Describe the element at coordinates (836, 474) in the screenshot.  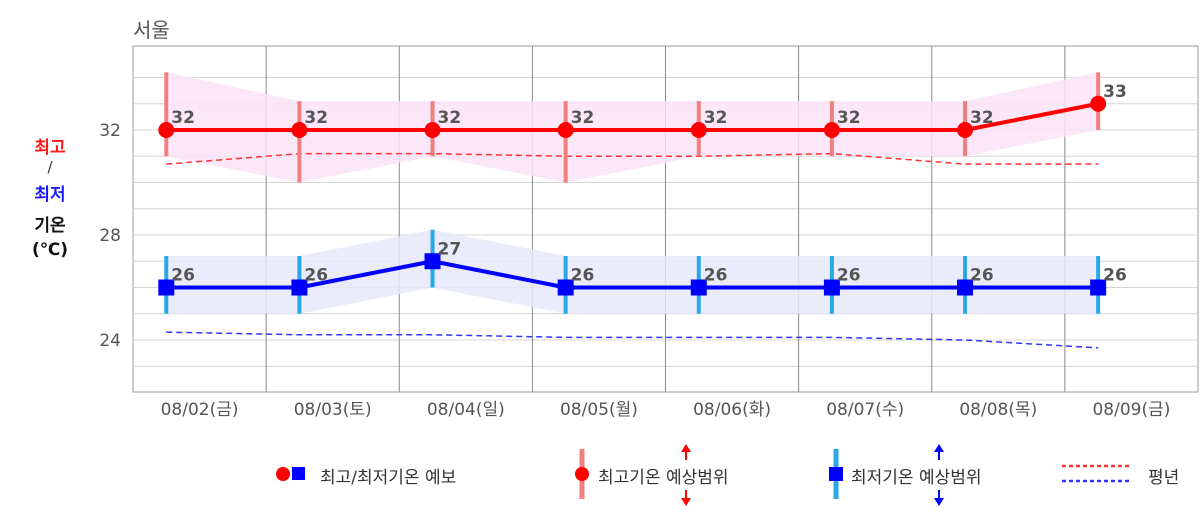
I see `legend-min-range-marker` at that location.